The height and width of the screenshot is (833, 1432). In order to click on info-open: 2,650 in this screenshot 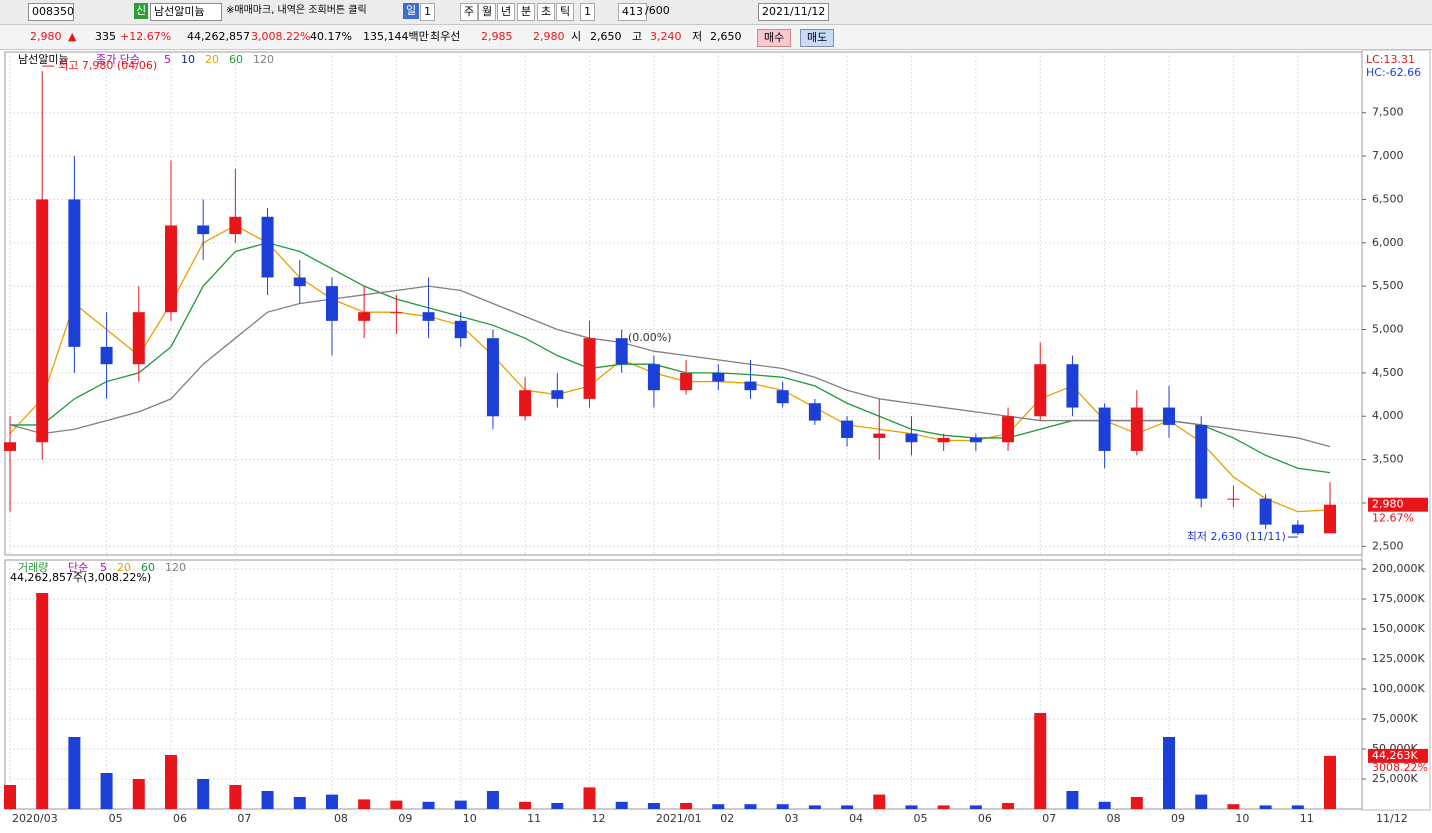, I will do `click(606, 36)`.